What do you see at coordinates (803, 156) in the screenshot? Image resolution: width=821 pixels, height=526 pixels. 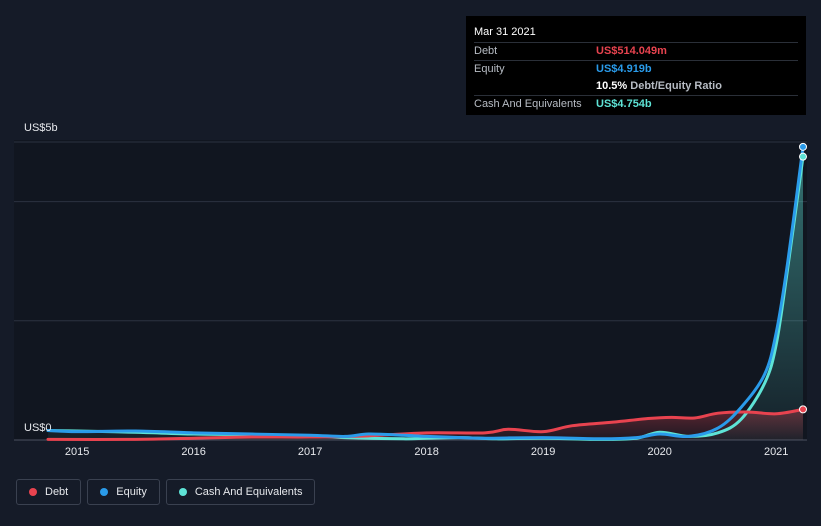 I see `end-point-cash` at bounding box center [803, 156].